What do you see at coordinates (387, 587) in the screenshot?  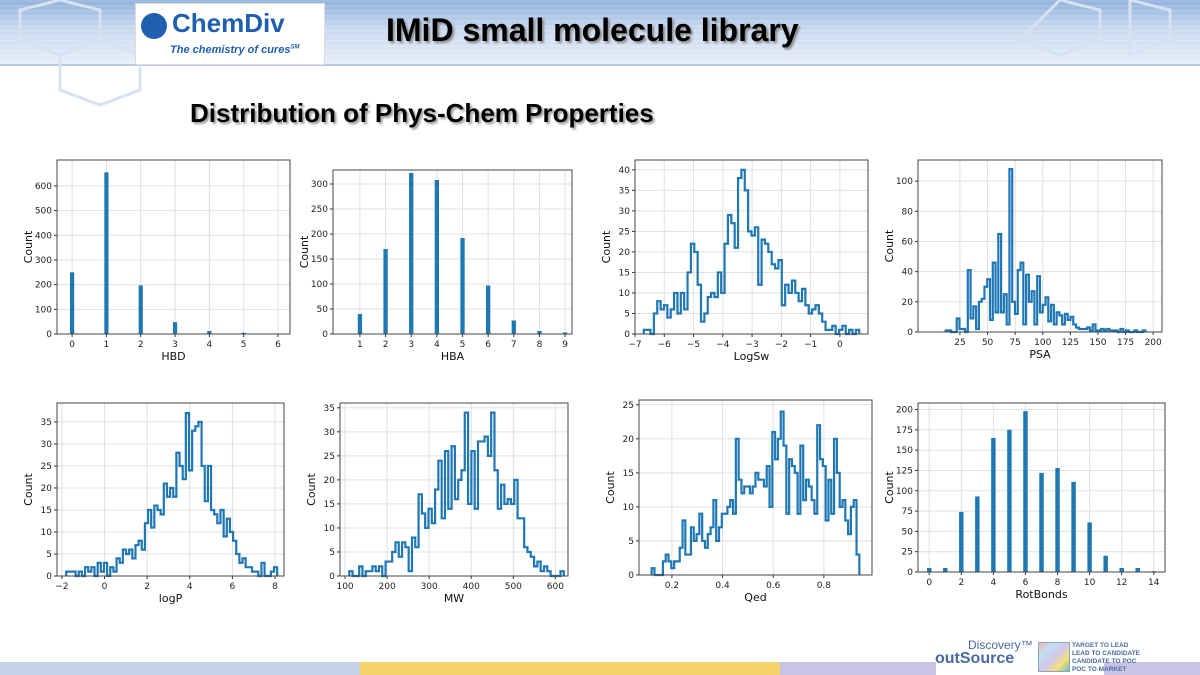 I see `x-tick-label: 200` at bounding box center [387, 587].